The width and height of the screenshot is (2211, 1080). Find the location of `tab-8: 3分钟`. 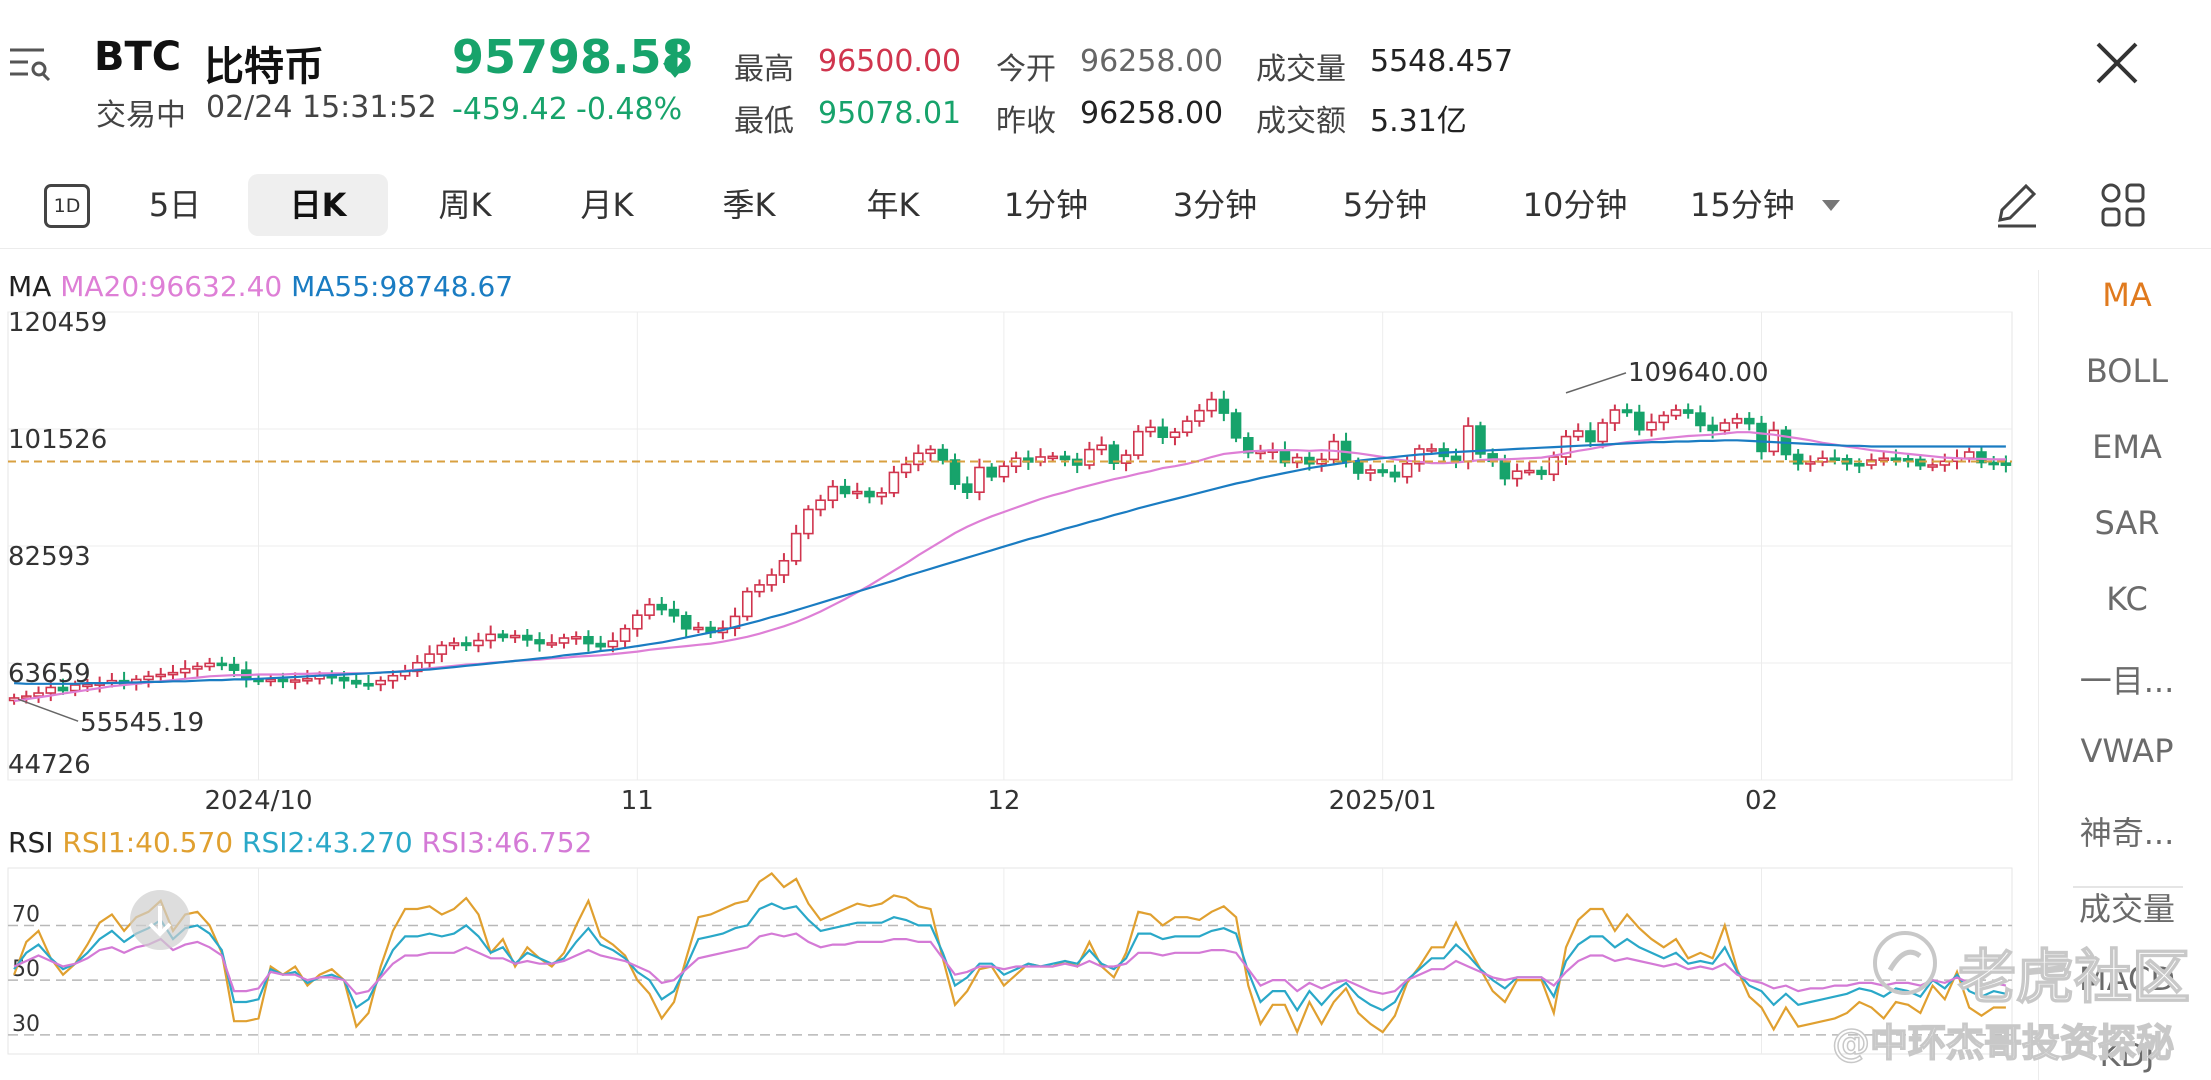

tab-8: 3分钟 is located at coordinates (1215, 205).